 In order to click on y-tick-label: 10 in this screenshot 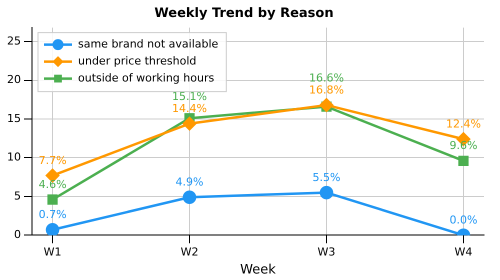, I will do `click(13, 157)`.